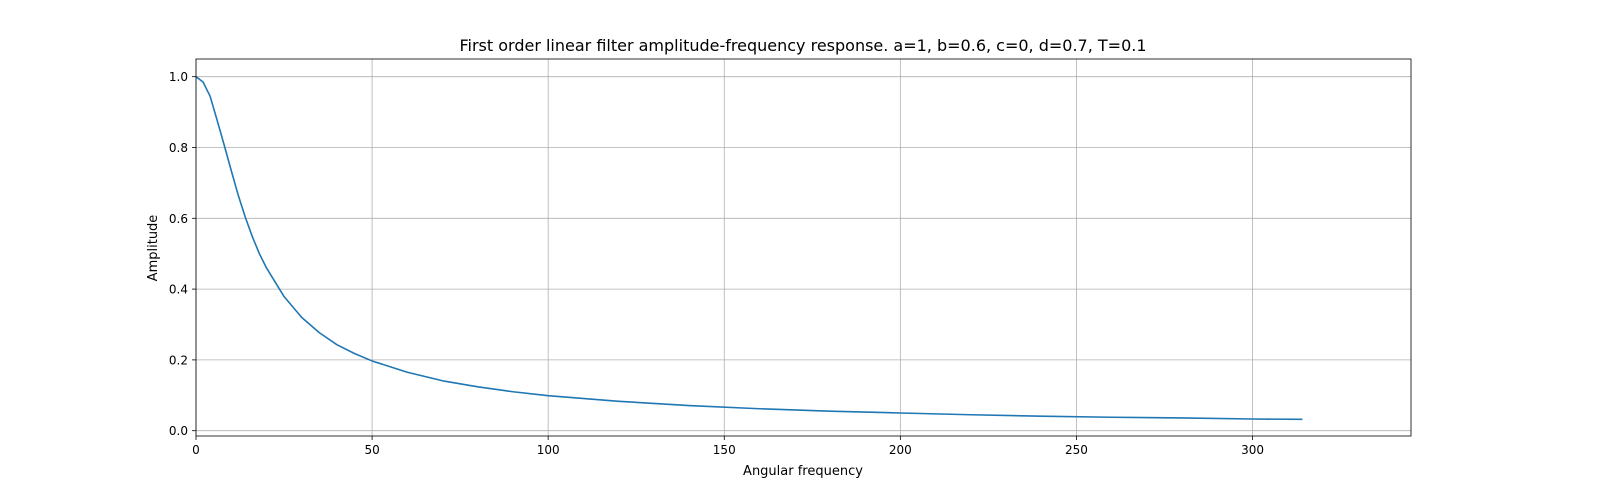  Describe the element at coordinates (724, 450) in the screenshot. I see `x-tick-label: 150` at that location.